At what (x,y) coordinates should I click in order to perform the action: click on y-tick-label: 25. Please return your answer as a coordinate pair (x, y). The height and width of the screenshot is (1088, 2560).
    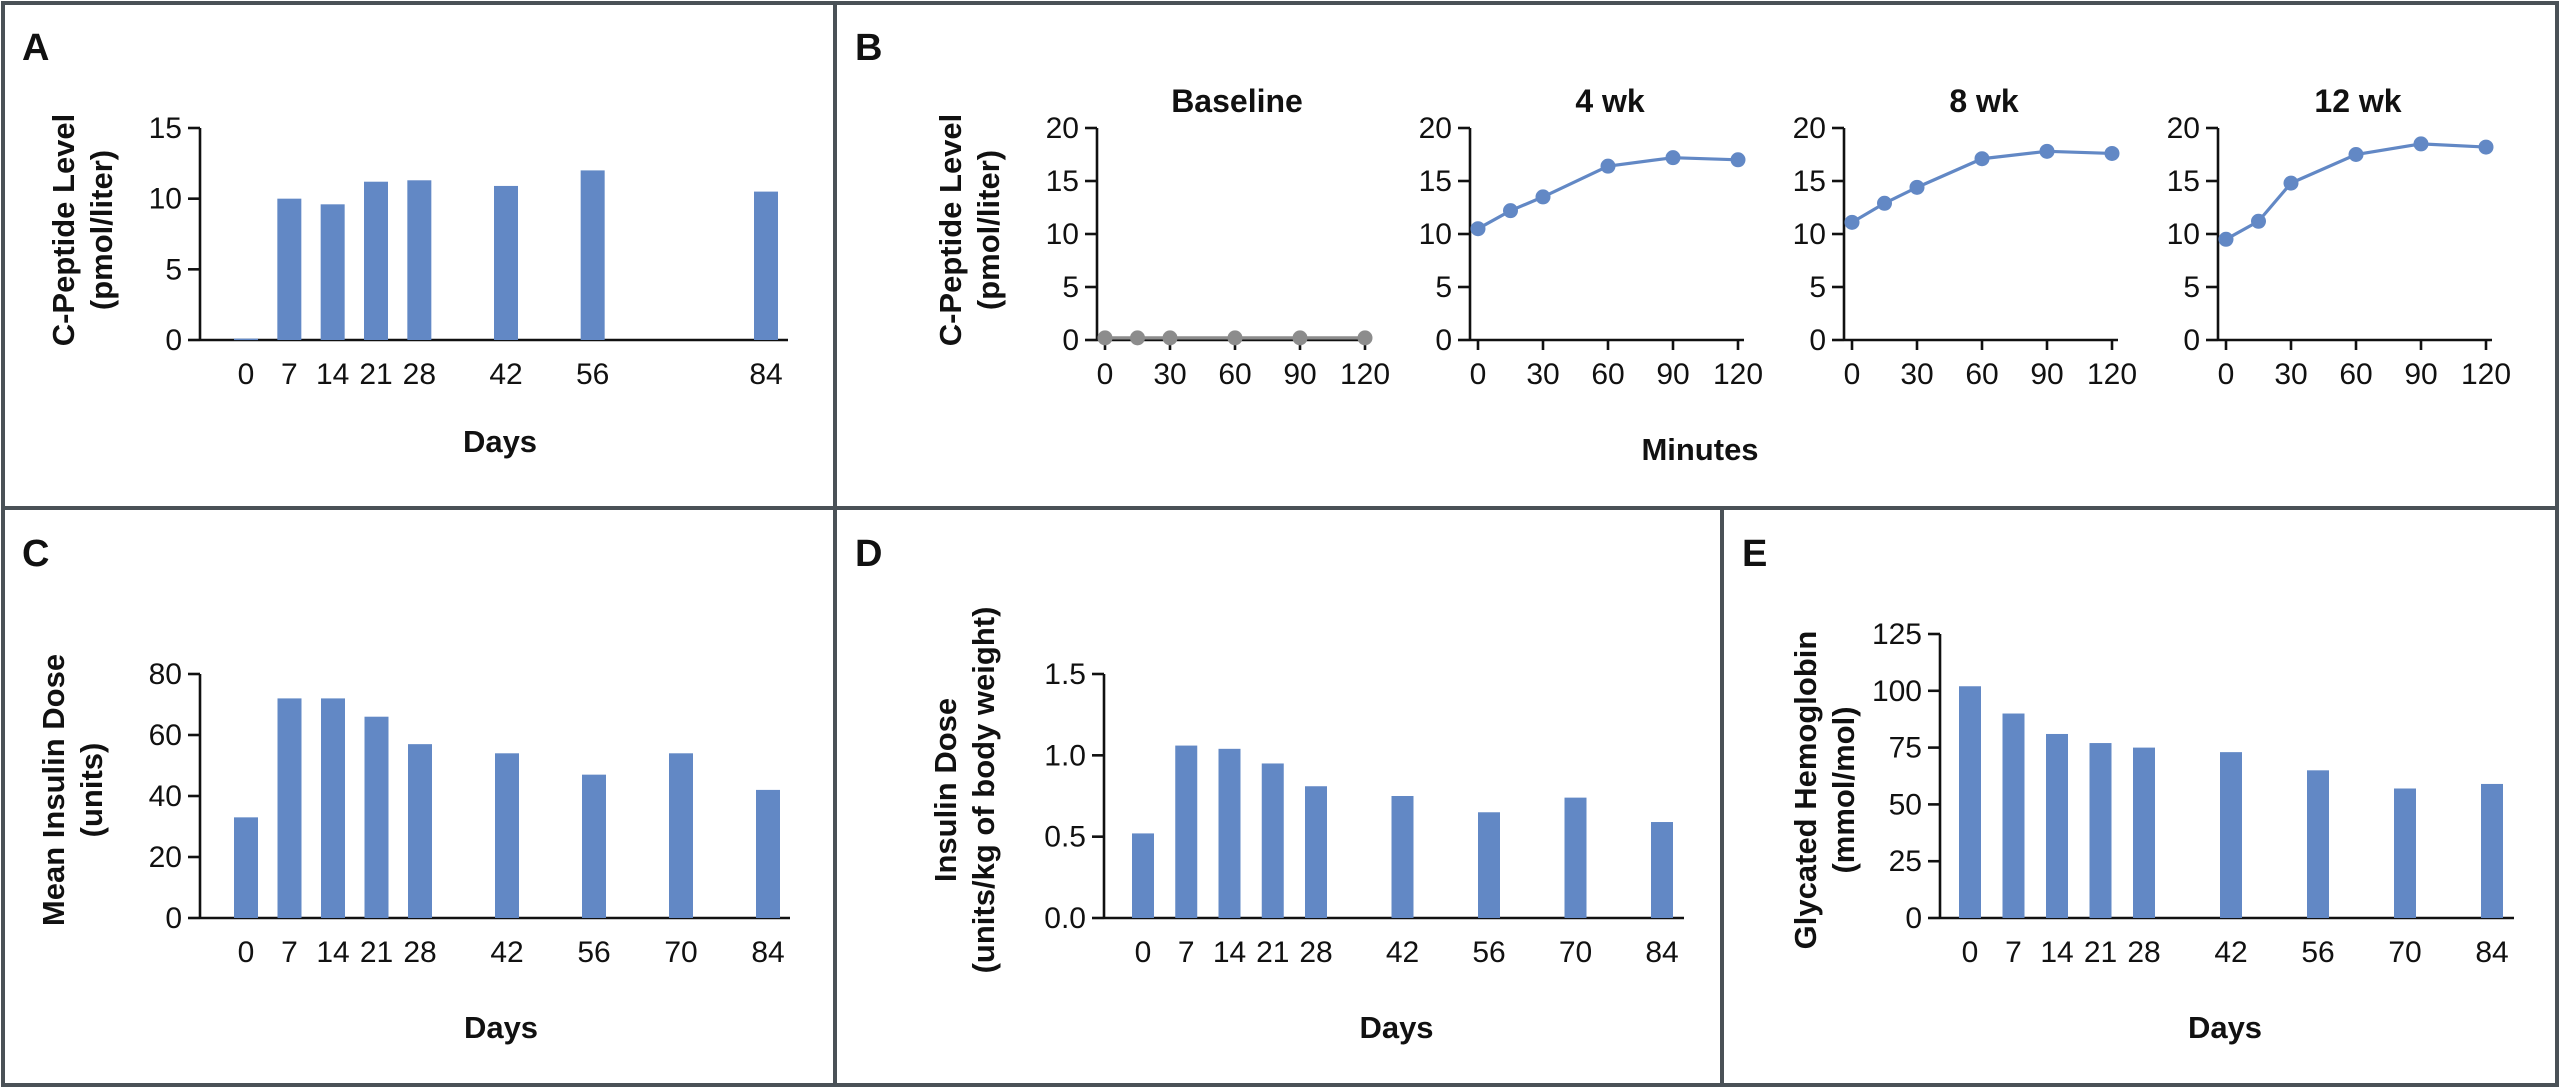
    Looking at the image, I should click on (1905, 861).